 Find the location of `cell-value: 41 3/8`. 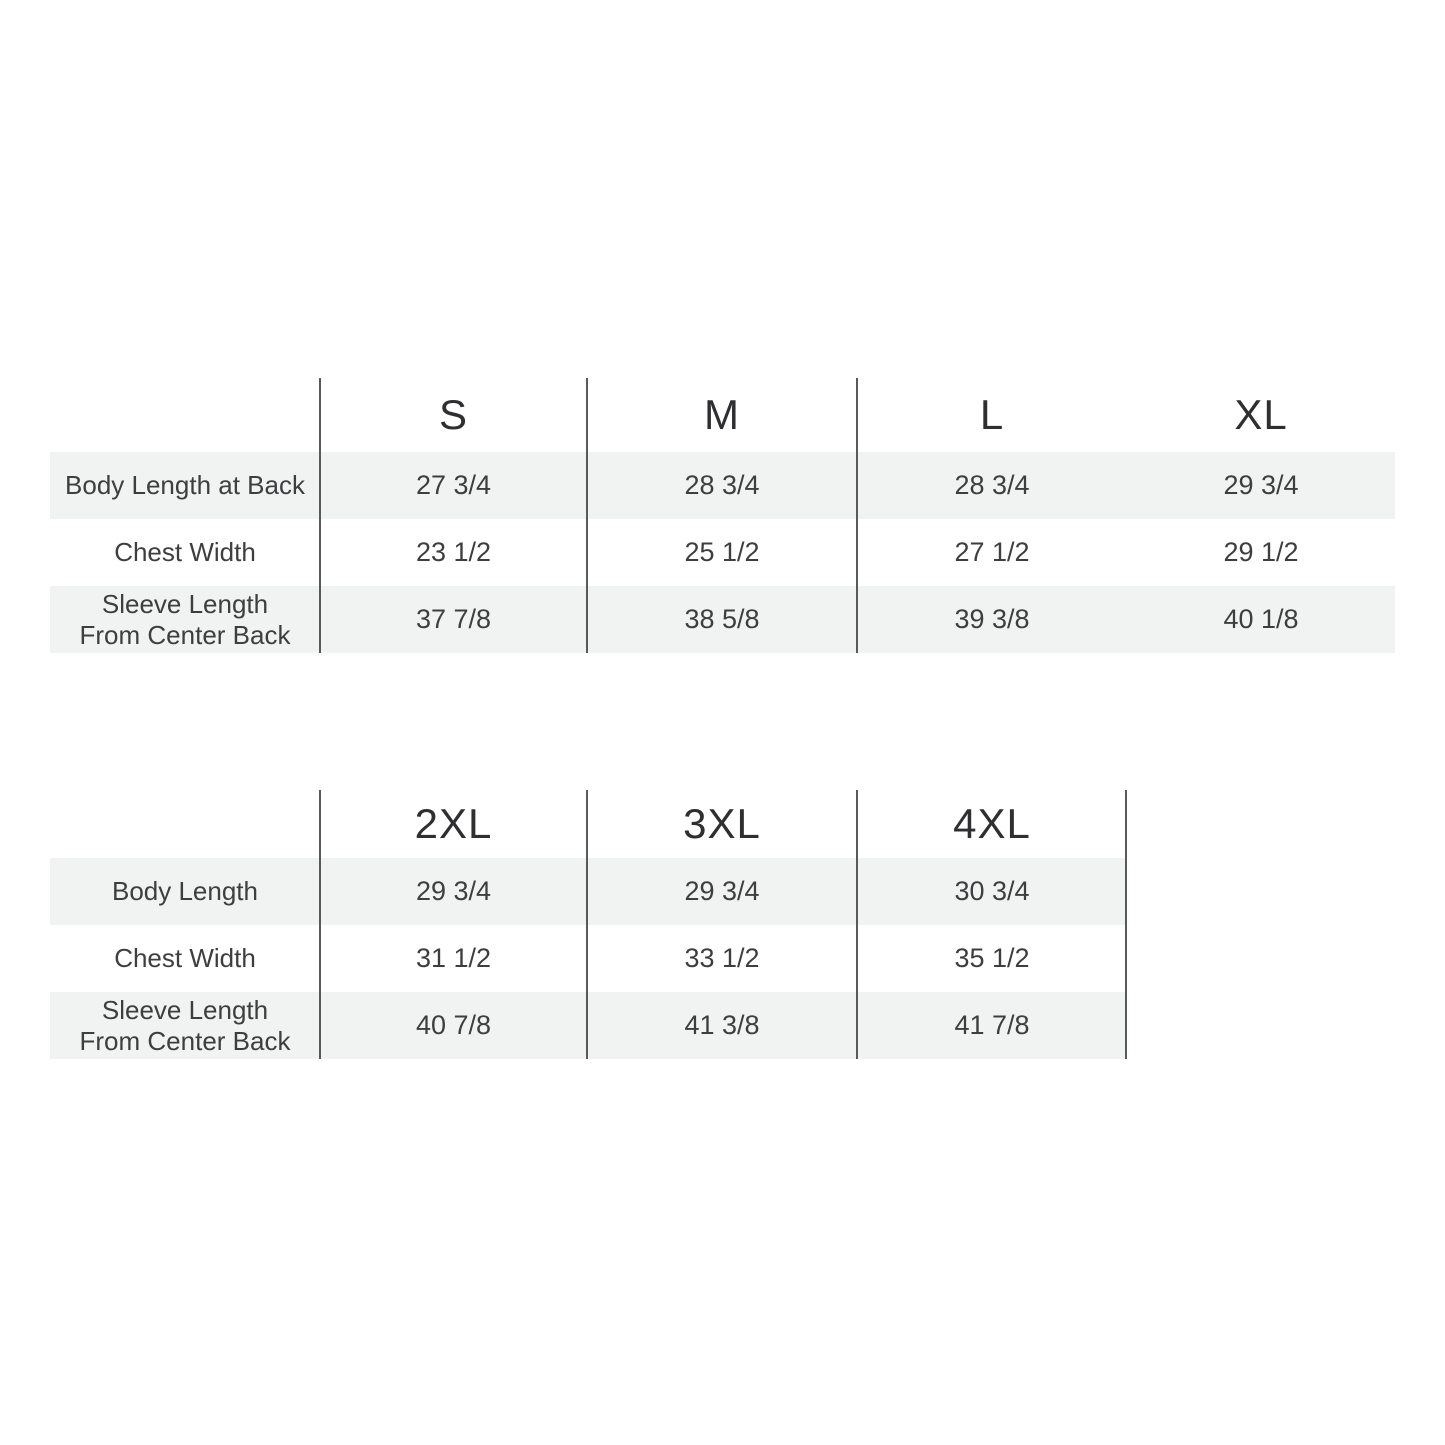

cell-value: 41 3/8 is located at coordinates (722, 1025).